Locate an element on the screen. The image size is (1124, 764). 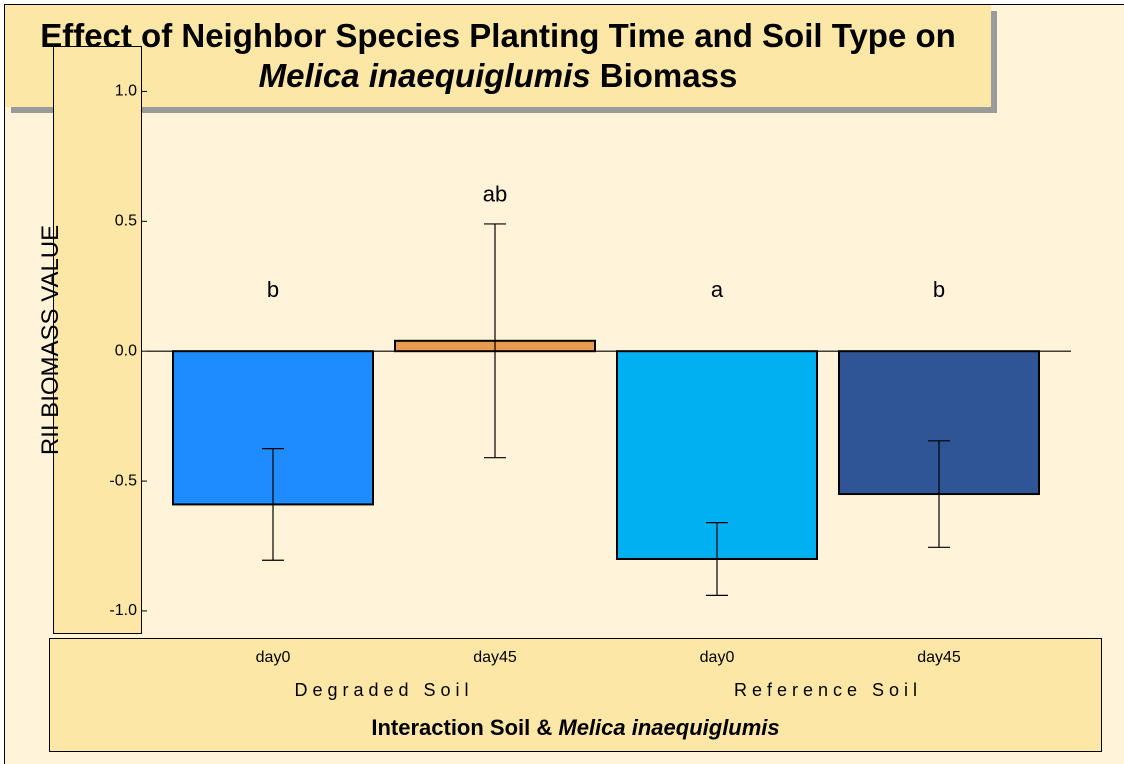
annotation: ab is located at coordinates (495, 194).